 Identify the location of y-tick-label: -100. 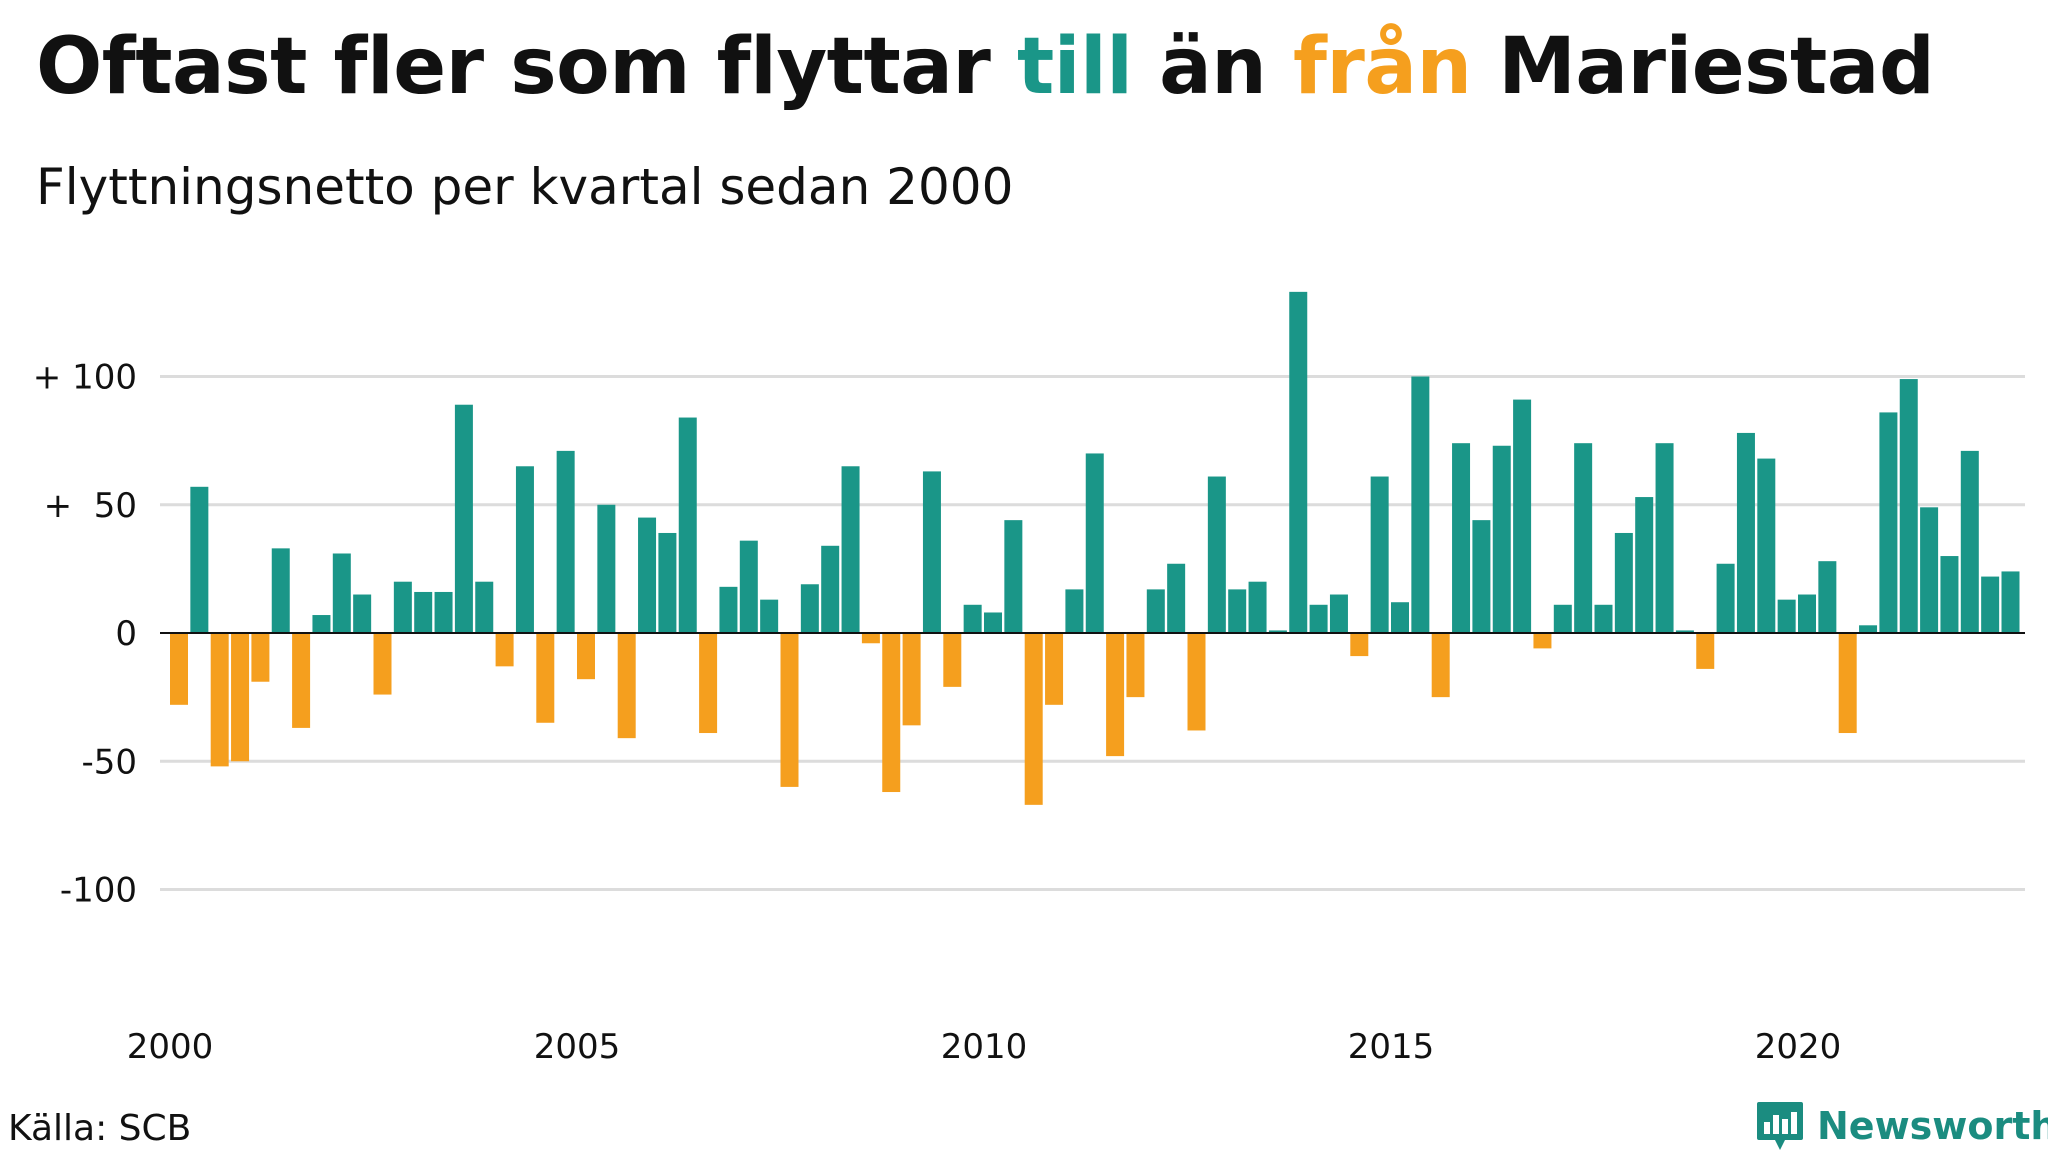
(98, 891).